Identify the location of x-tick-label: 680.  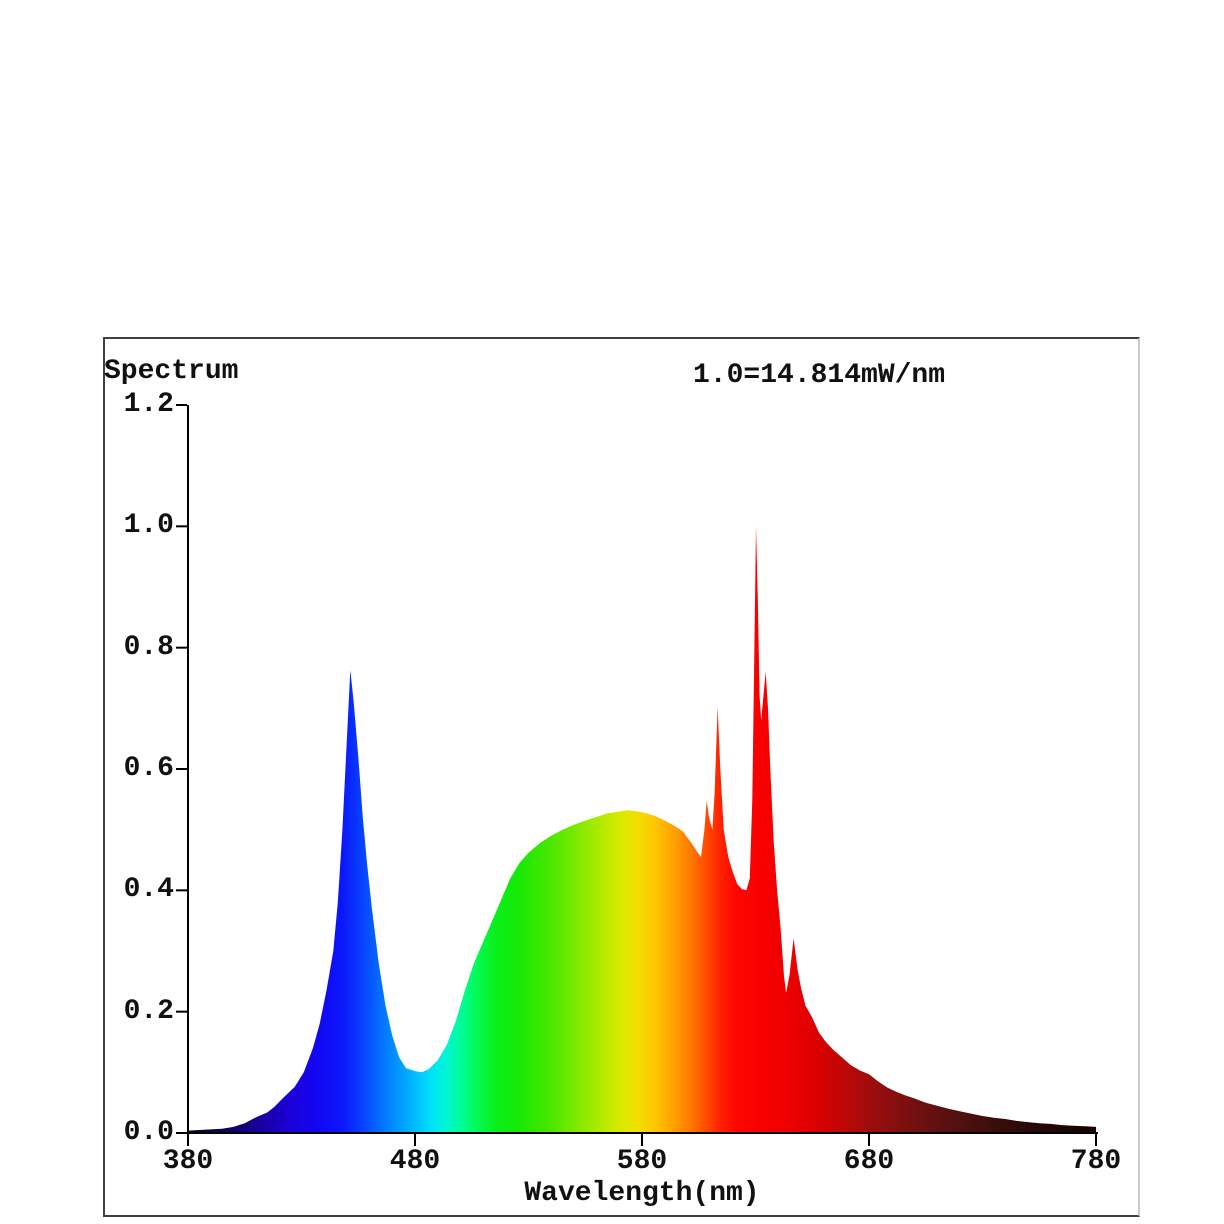
(869, 1161).